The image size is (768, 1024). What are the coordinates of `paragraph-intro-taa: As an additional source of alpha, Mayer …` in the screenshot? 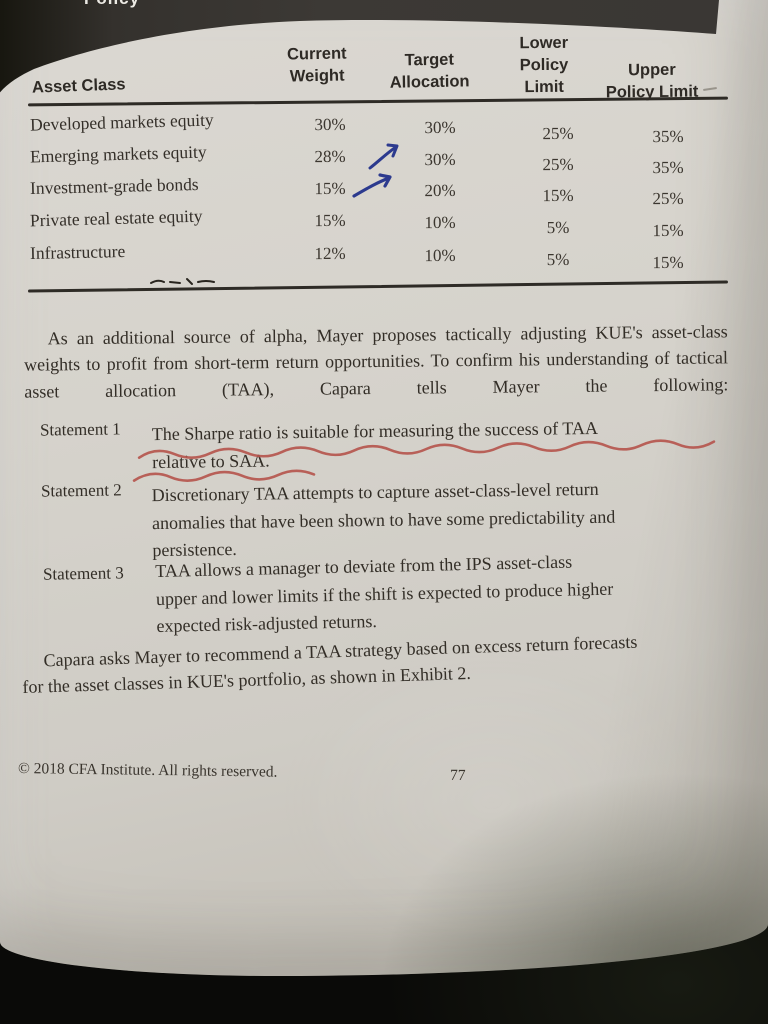 It's located at (376, 361).